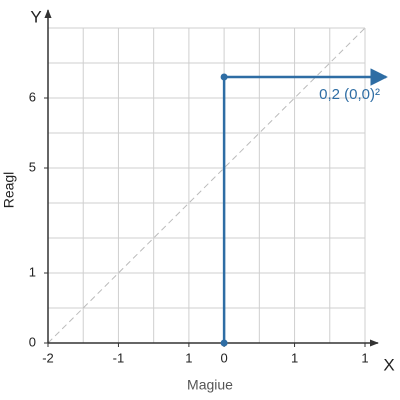  Describe the element at coordinates (35, 16) in the screenshot. I see `y-axis-letter: Y` at that location.